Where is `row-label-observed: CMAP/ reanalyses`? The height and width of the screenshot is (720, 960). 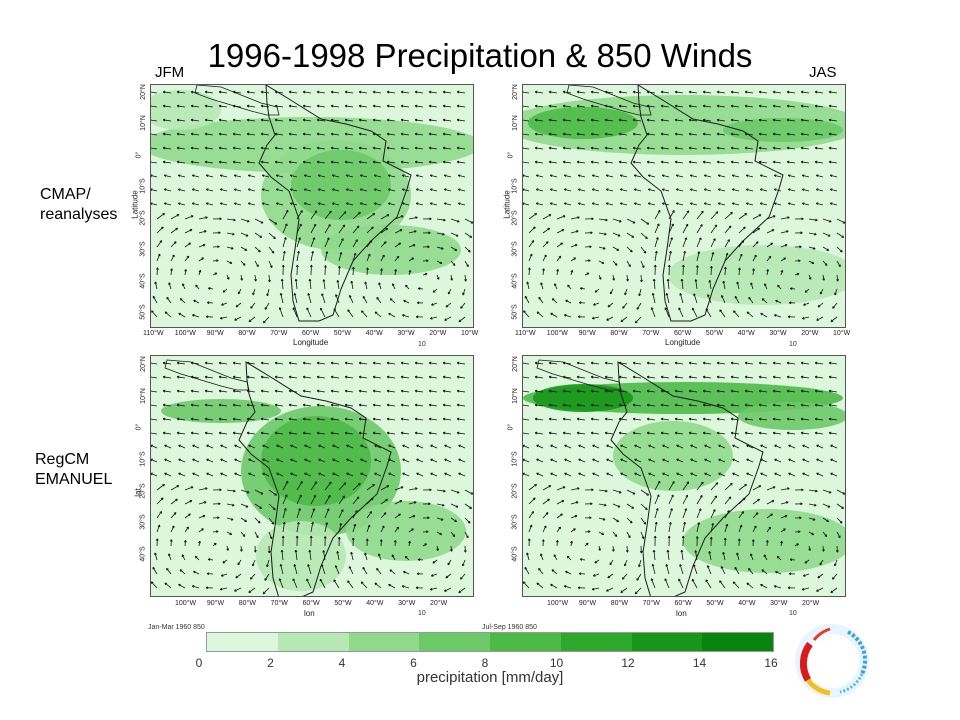
row-label-observed: CMAP/ reanalyses is located at coordinates (79, 204).